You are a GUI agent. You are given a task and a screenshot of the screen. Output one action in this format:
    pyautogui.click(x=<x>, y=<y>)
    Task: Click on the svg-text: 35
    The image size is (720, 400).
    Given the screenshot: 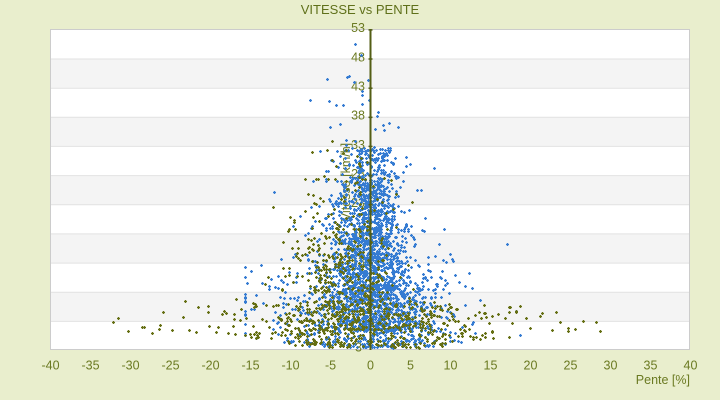 What is the action you would take?
    pyautogui.click(x=651, y=366)
    